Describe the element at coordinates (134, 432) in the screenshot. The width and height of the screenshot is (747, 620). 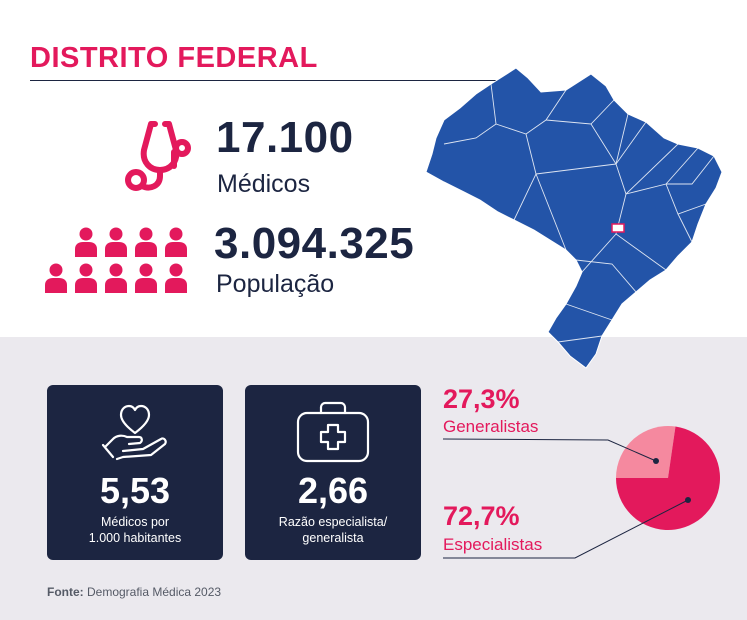
I see `heart-hand-icon` at that location.